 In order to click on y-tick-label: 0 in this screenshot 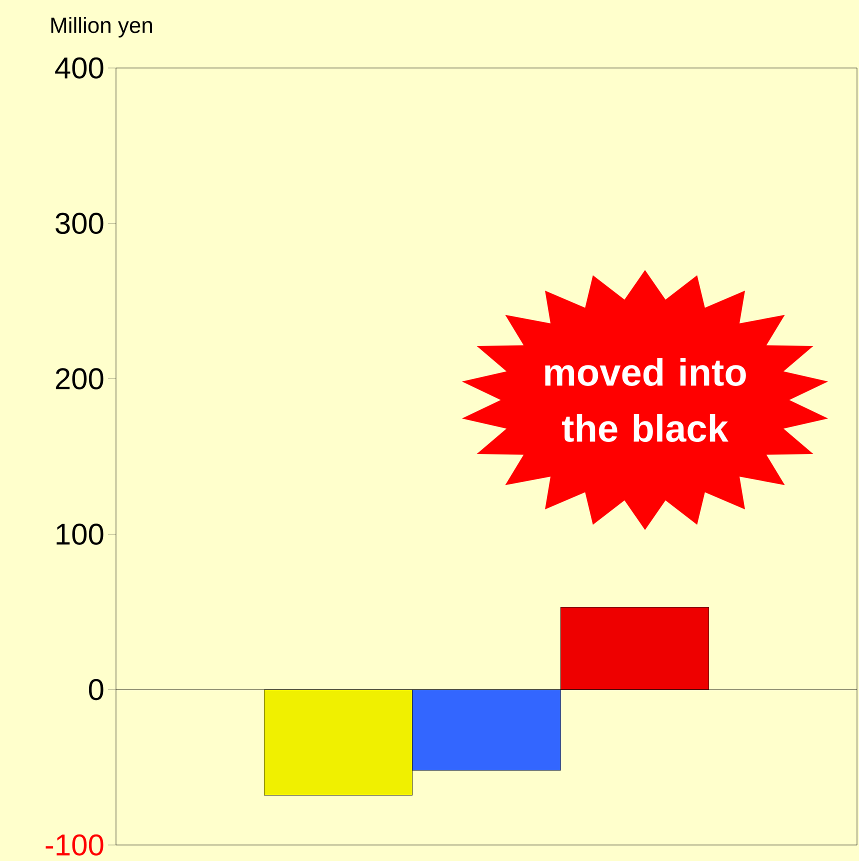, I will do `click(96, 689)`.